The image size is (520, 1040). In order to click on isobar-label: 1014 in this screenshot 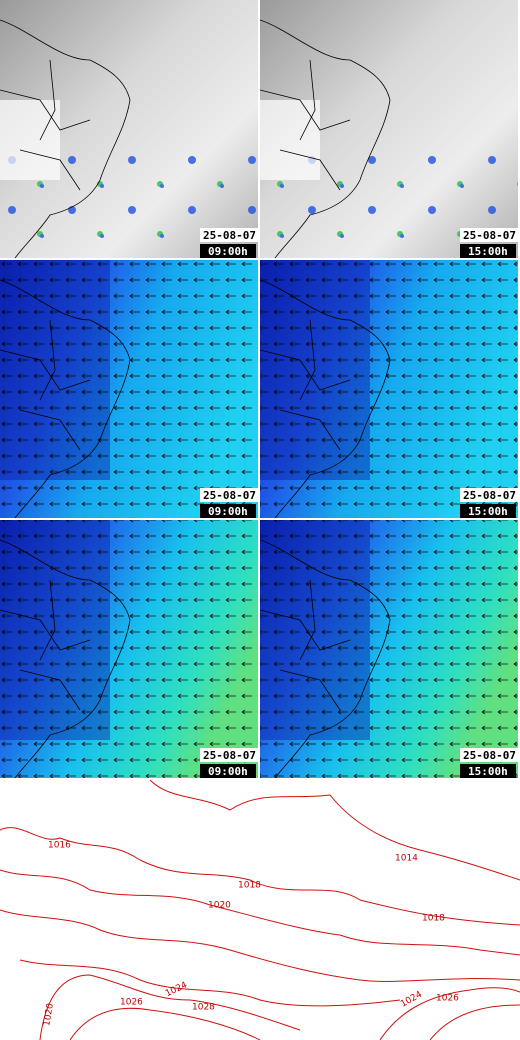, I will do `click(406, 859)`.